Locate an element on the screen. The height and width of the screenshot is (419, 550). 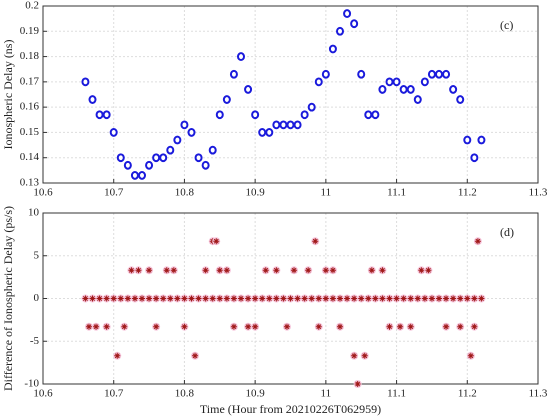
y-tick-label: -10 is located at coordinates (31, 384).